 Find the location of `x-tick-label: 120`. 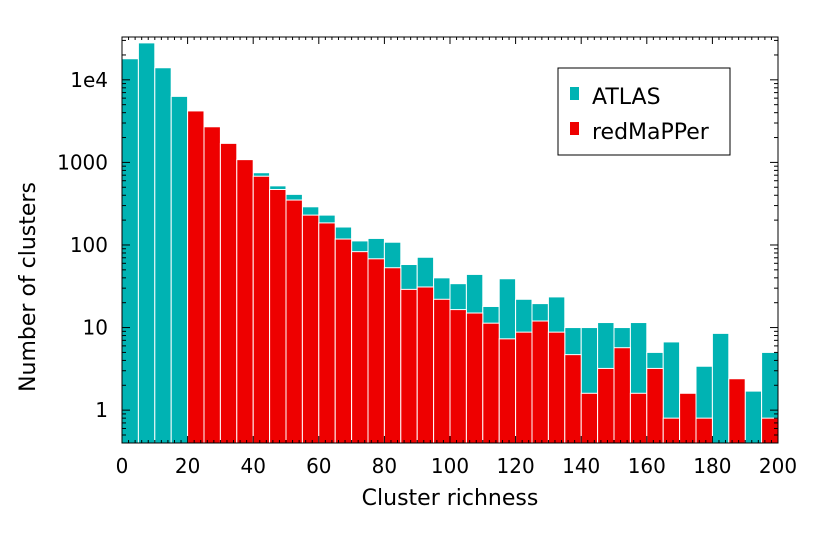

x-tick-label: 120 is located at coordinates (516, 466).